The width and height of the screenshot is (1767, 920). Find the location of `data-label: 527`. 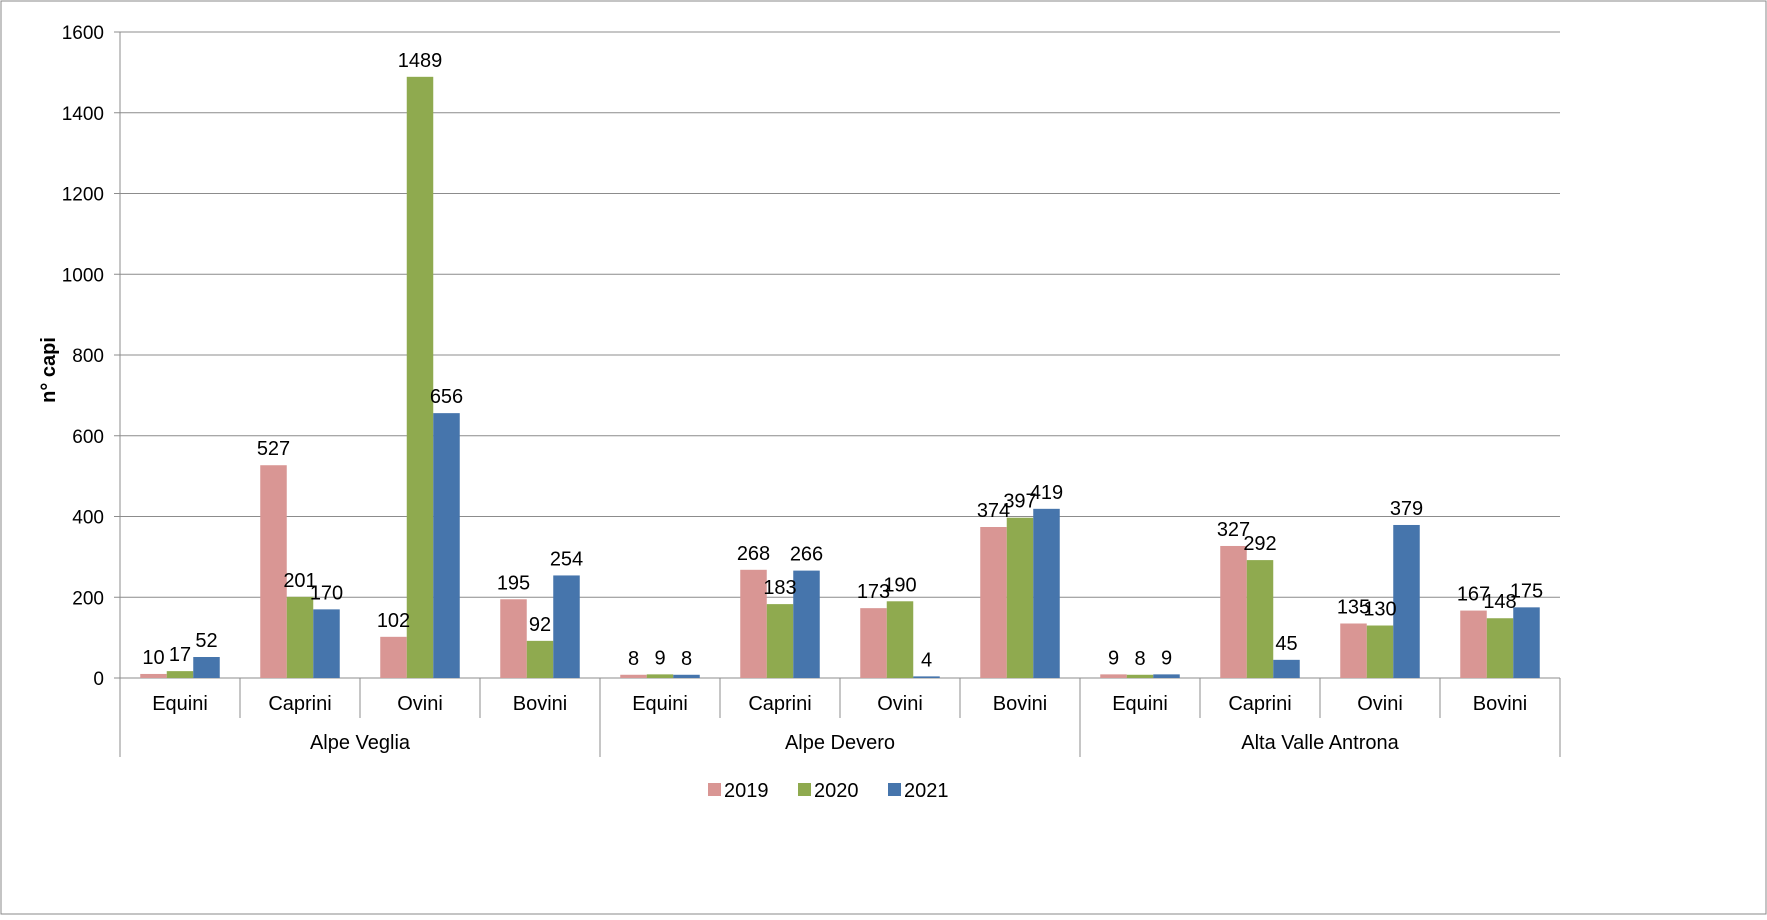

data-label: 527 is located at coordinates (273, 449).